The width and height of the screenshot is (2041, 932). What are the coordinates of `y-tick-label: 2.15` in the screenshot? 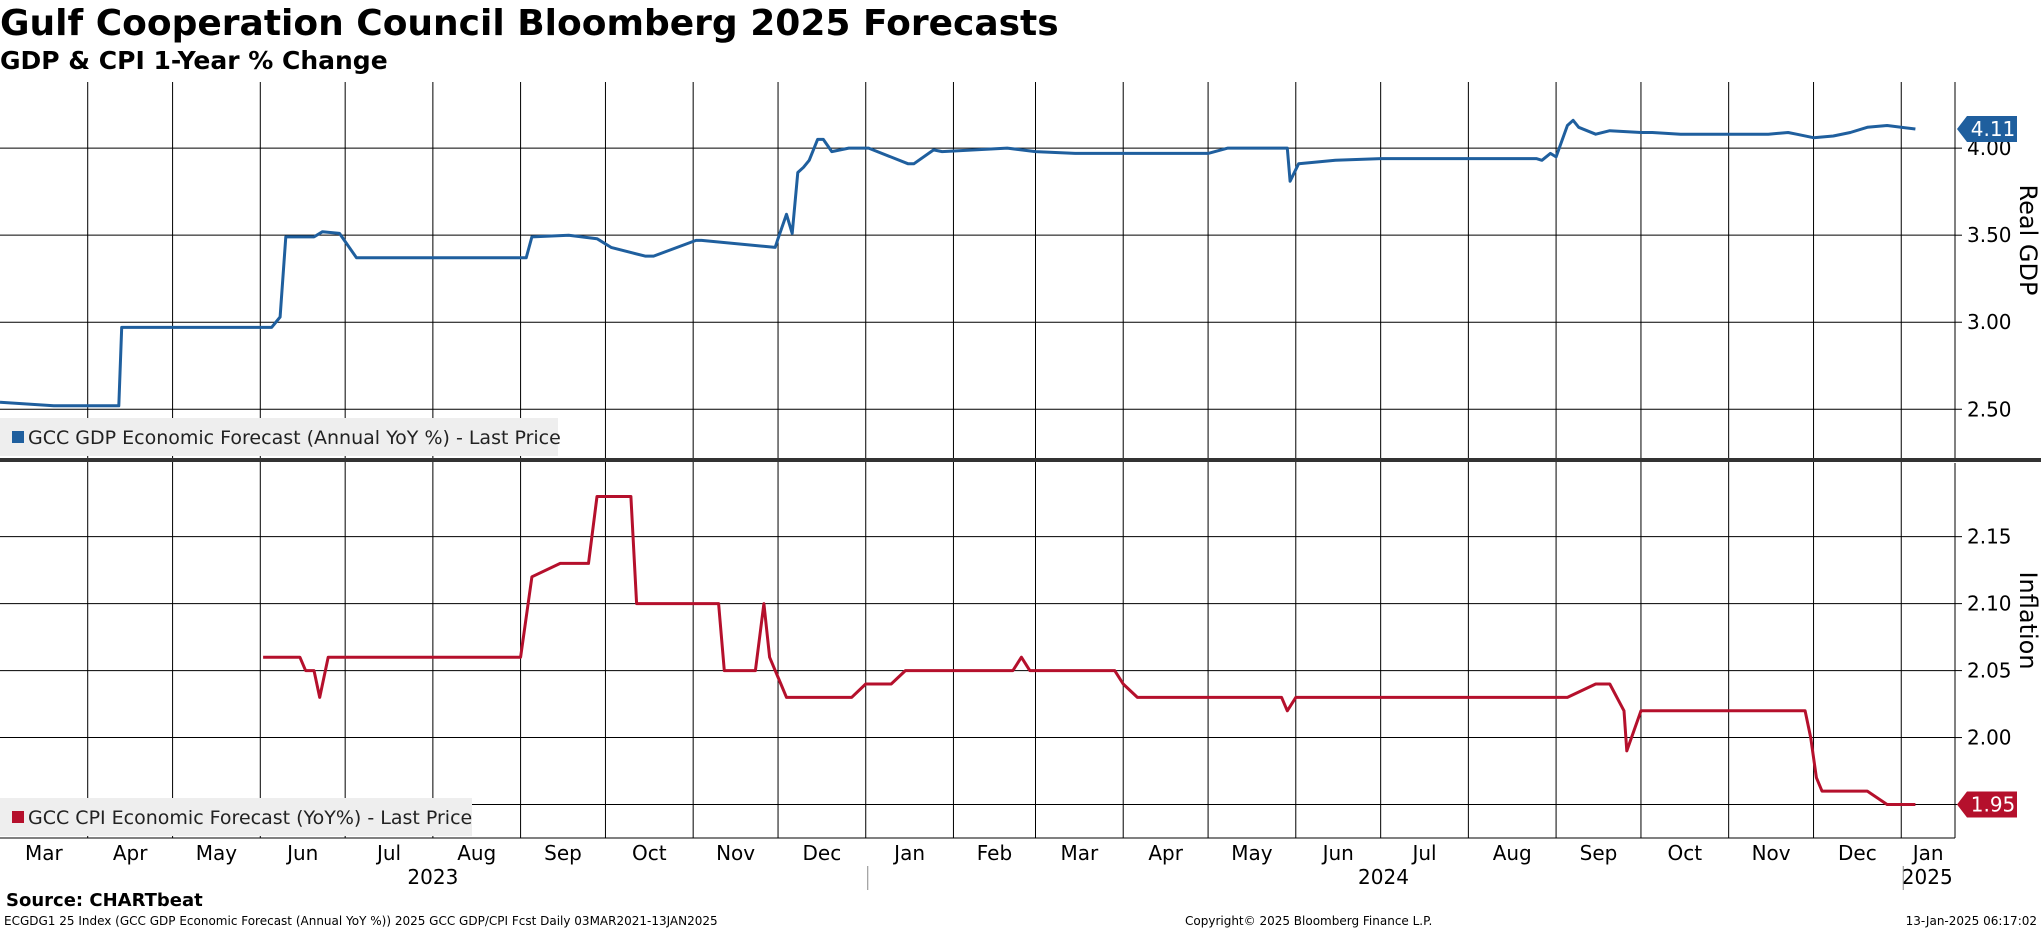 It's located at (1989, 537).